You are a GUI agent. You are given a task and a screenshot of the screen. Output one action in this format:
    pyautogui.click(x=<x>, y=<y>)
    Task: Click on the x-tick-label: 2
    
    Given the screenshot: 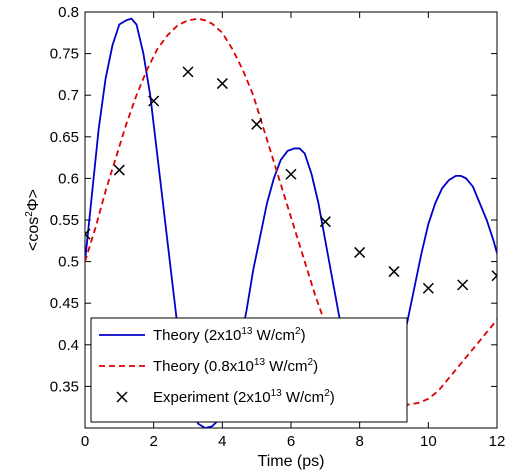 What is the action you would take?
    pyautogui.click(x=153, y=441)
    